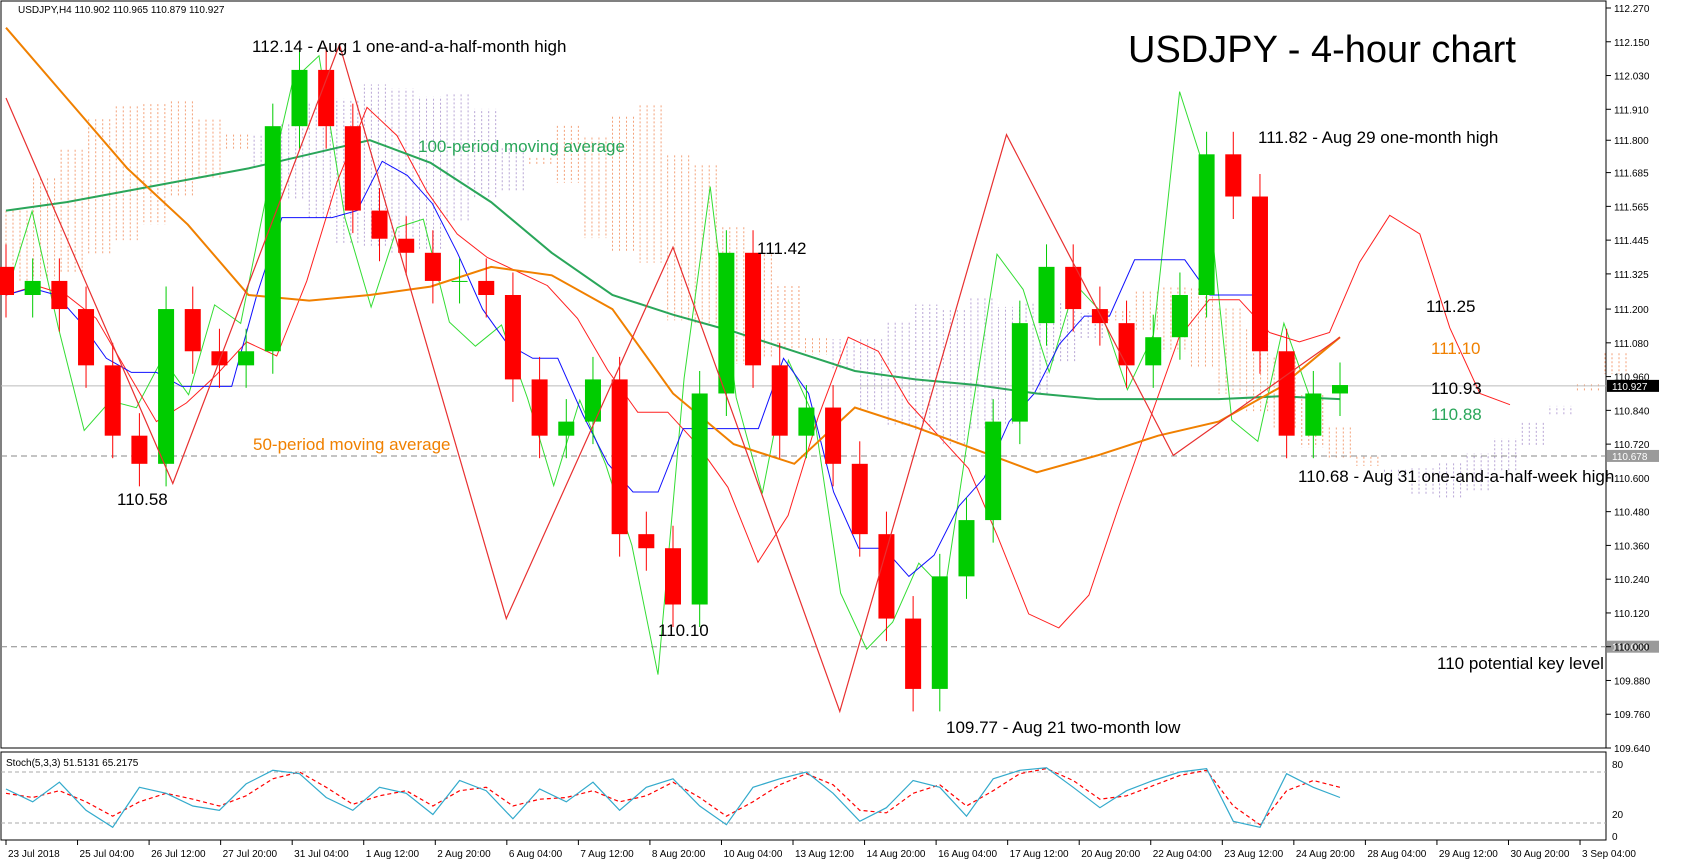 The width and height of the screenshot is (1695, 868). What do you see at coordinates (1630, 387) in the screenshot?
I see `current-price-label: 110.927` at bounding box center [1630, 387].